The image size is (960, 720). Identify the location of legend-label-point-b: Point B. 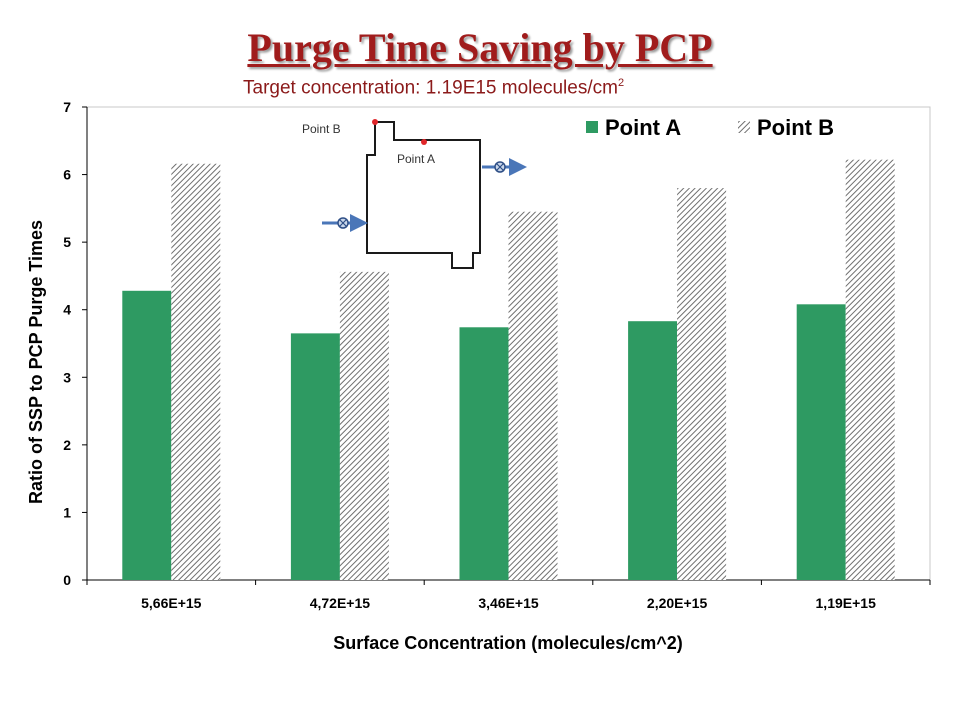
(795, 127).